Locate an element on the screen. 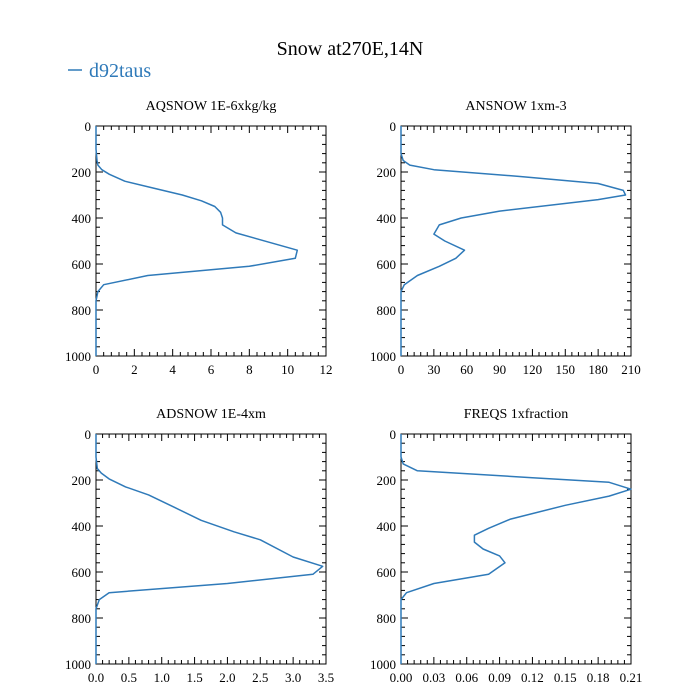 This screenshot has height=700, width=700. x-tick-label: 0.15 is located at coordinates (565, 677).